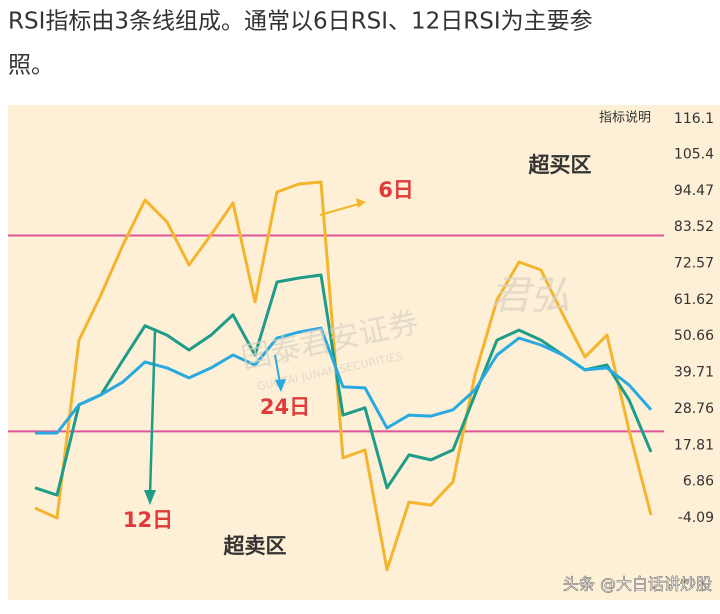 This screenshot has width=720, height=614. Describe the element at coordinates (560, 165) in the screenshot. I see `zone-label: 超买区` at that location.